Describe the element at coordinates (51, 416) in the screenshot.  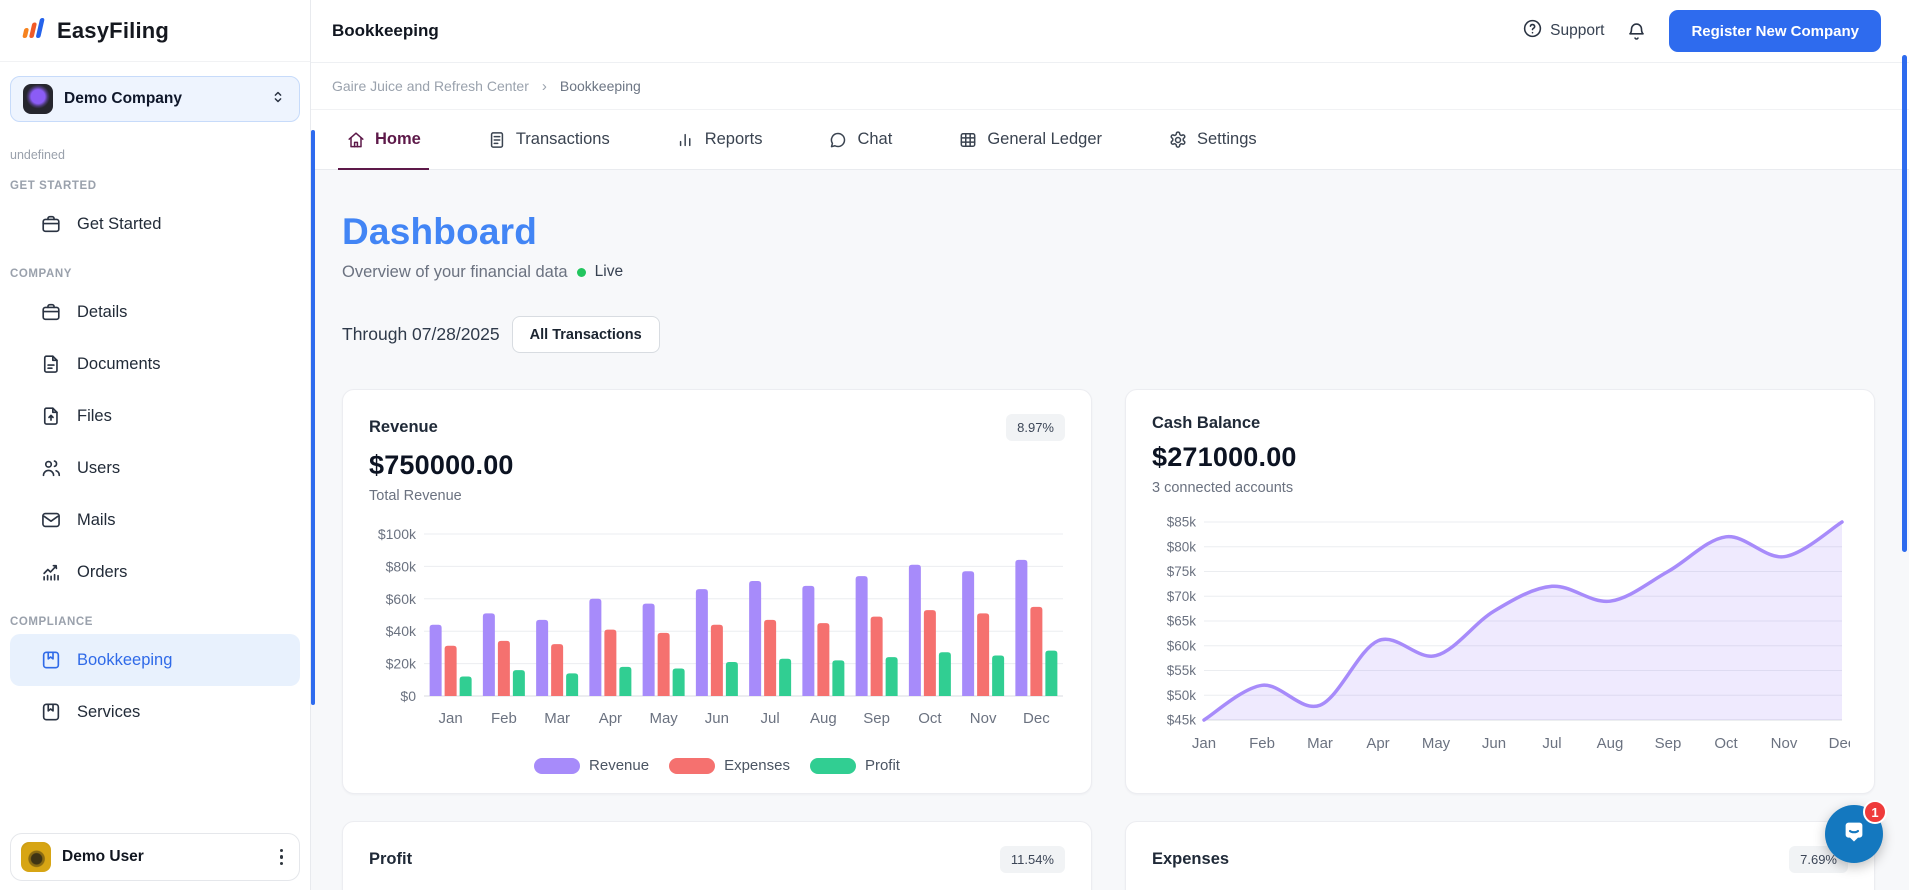
I see `file-up-icon` at that location.